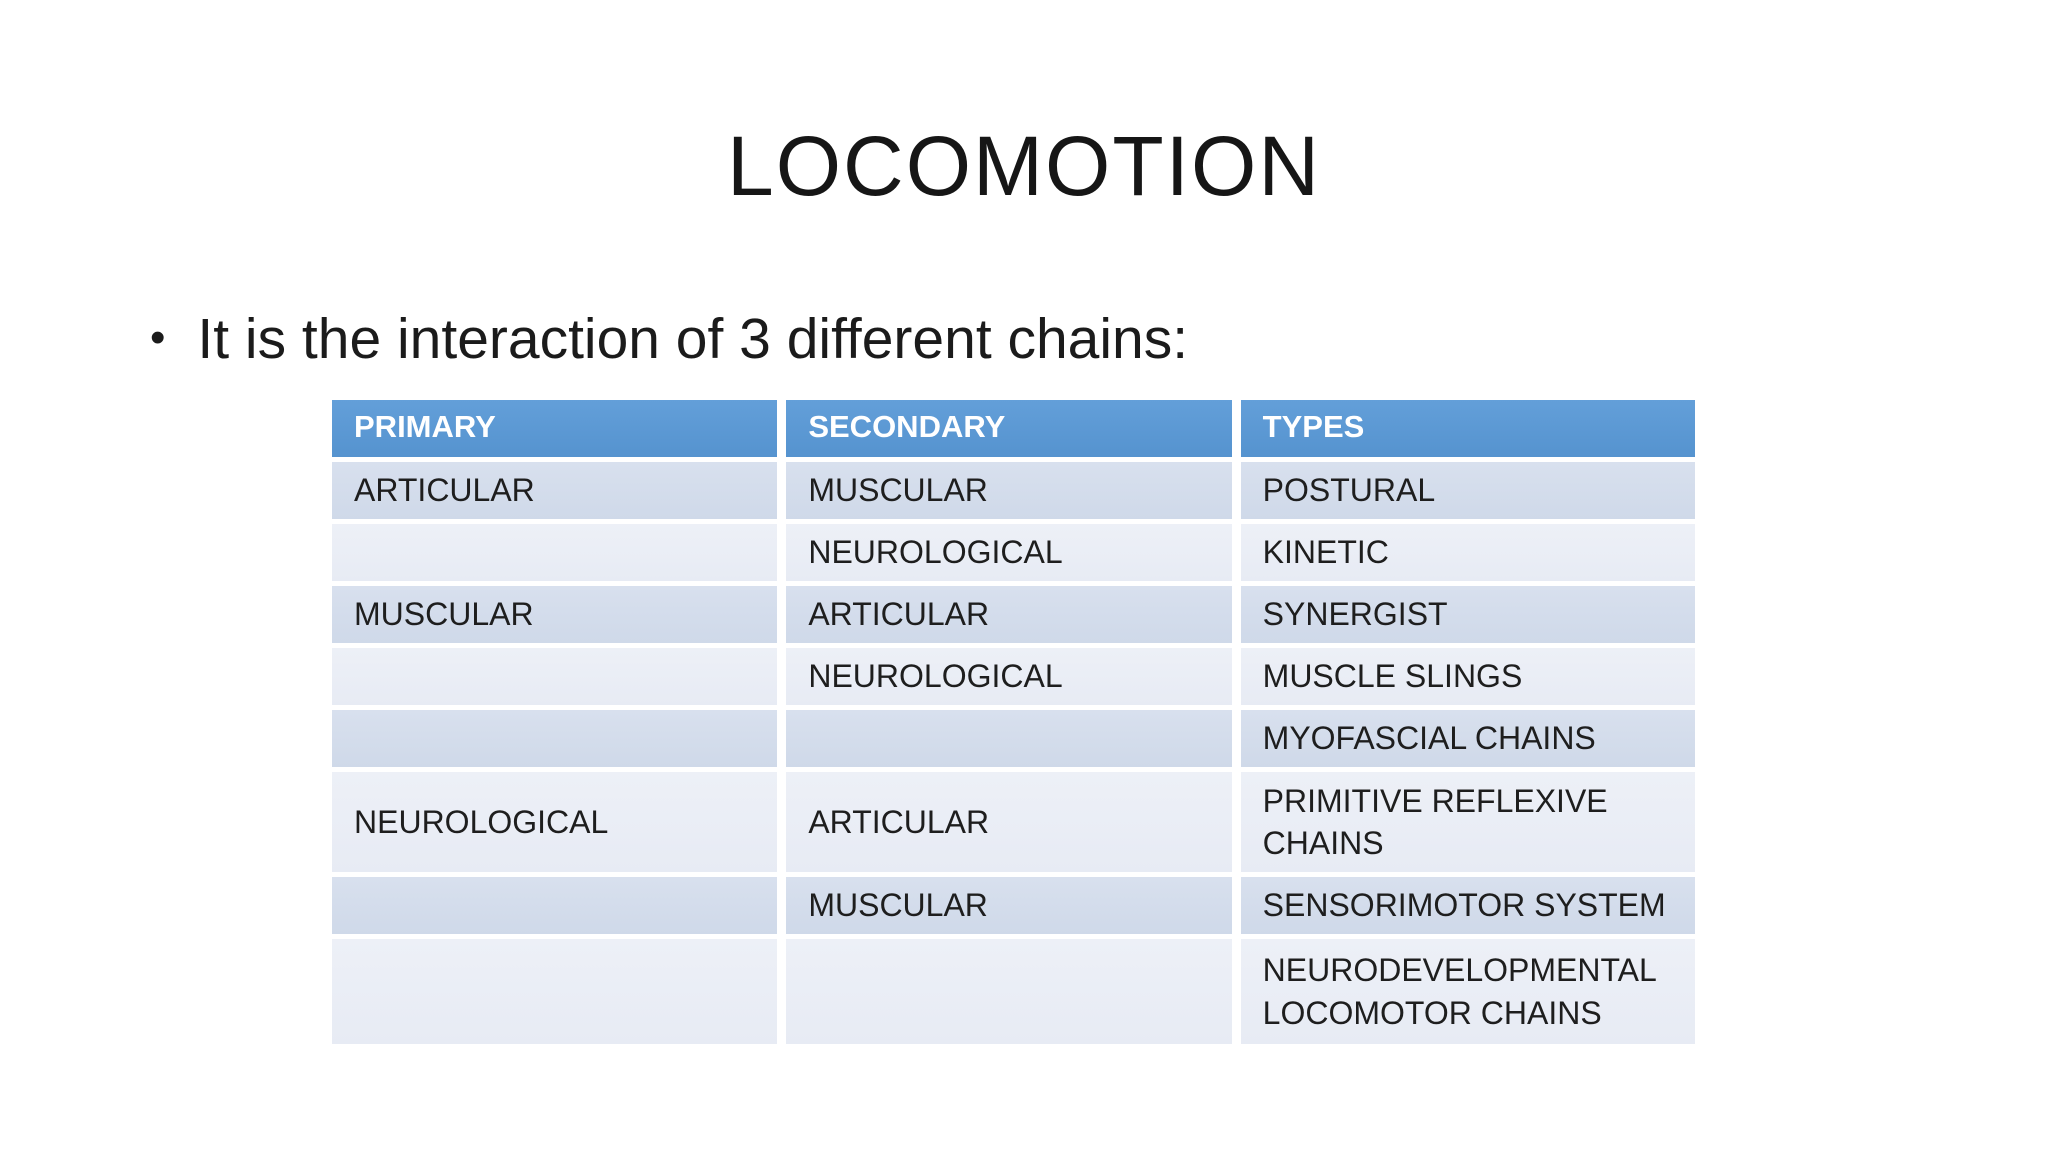  I want to click on table-row: MYOFASCIAL CHAINS, so click(1013, 741).